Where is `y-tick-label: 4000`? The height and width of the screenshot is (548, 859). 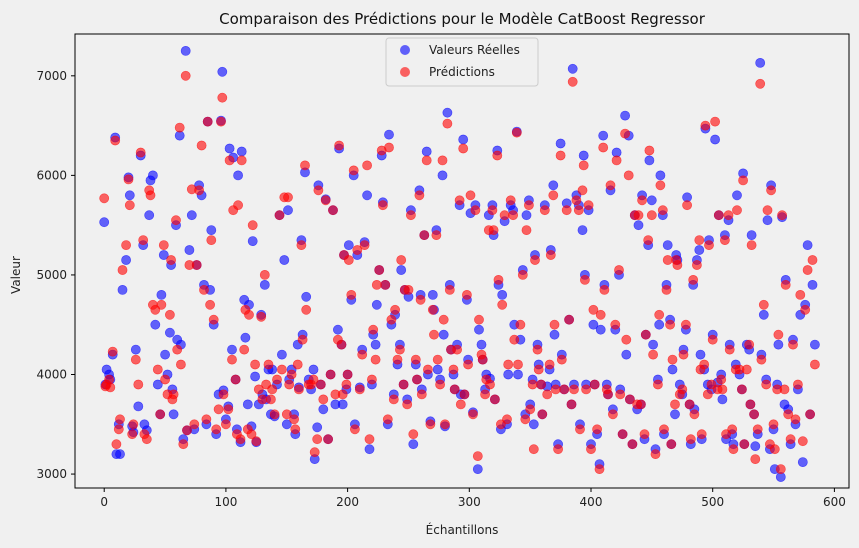
y-tick-label: 4000 is located at coordinates (51, 375).